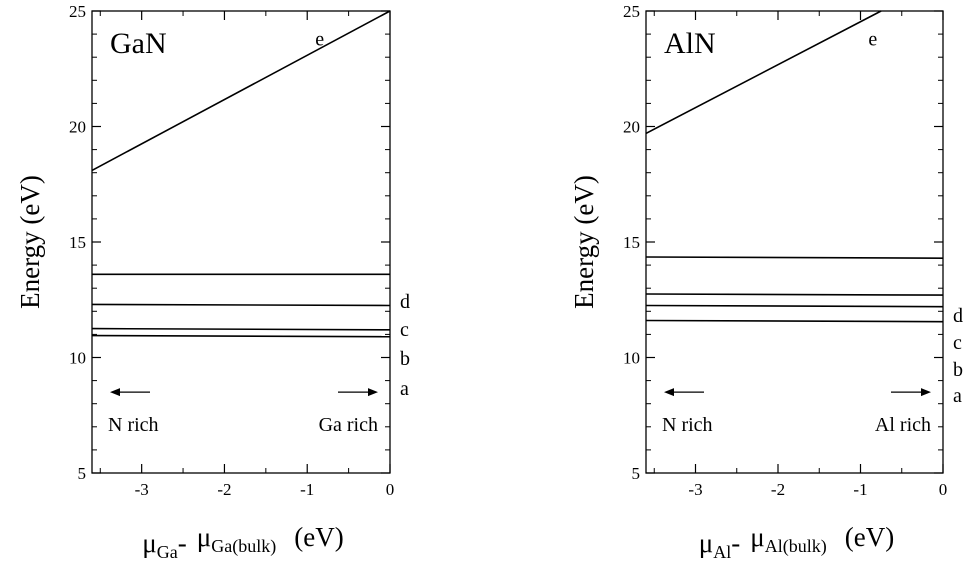  I want to click on panel-title: GaN, so click(138, 43).